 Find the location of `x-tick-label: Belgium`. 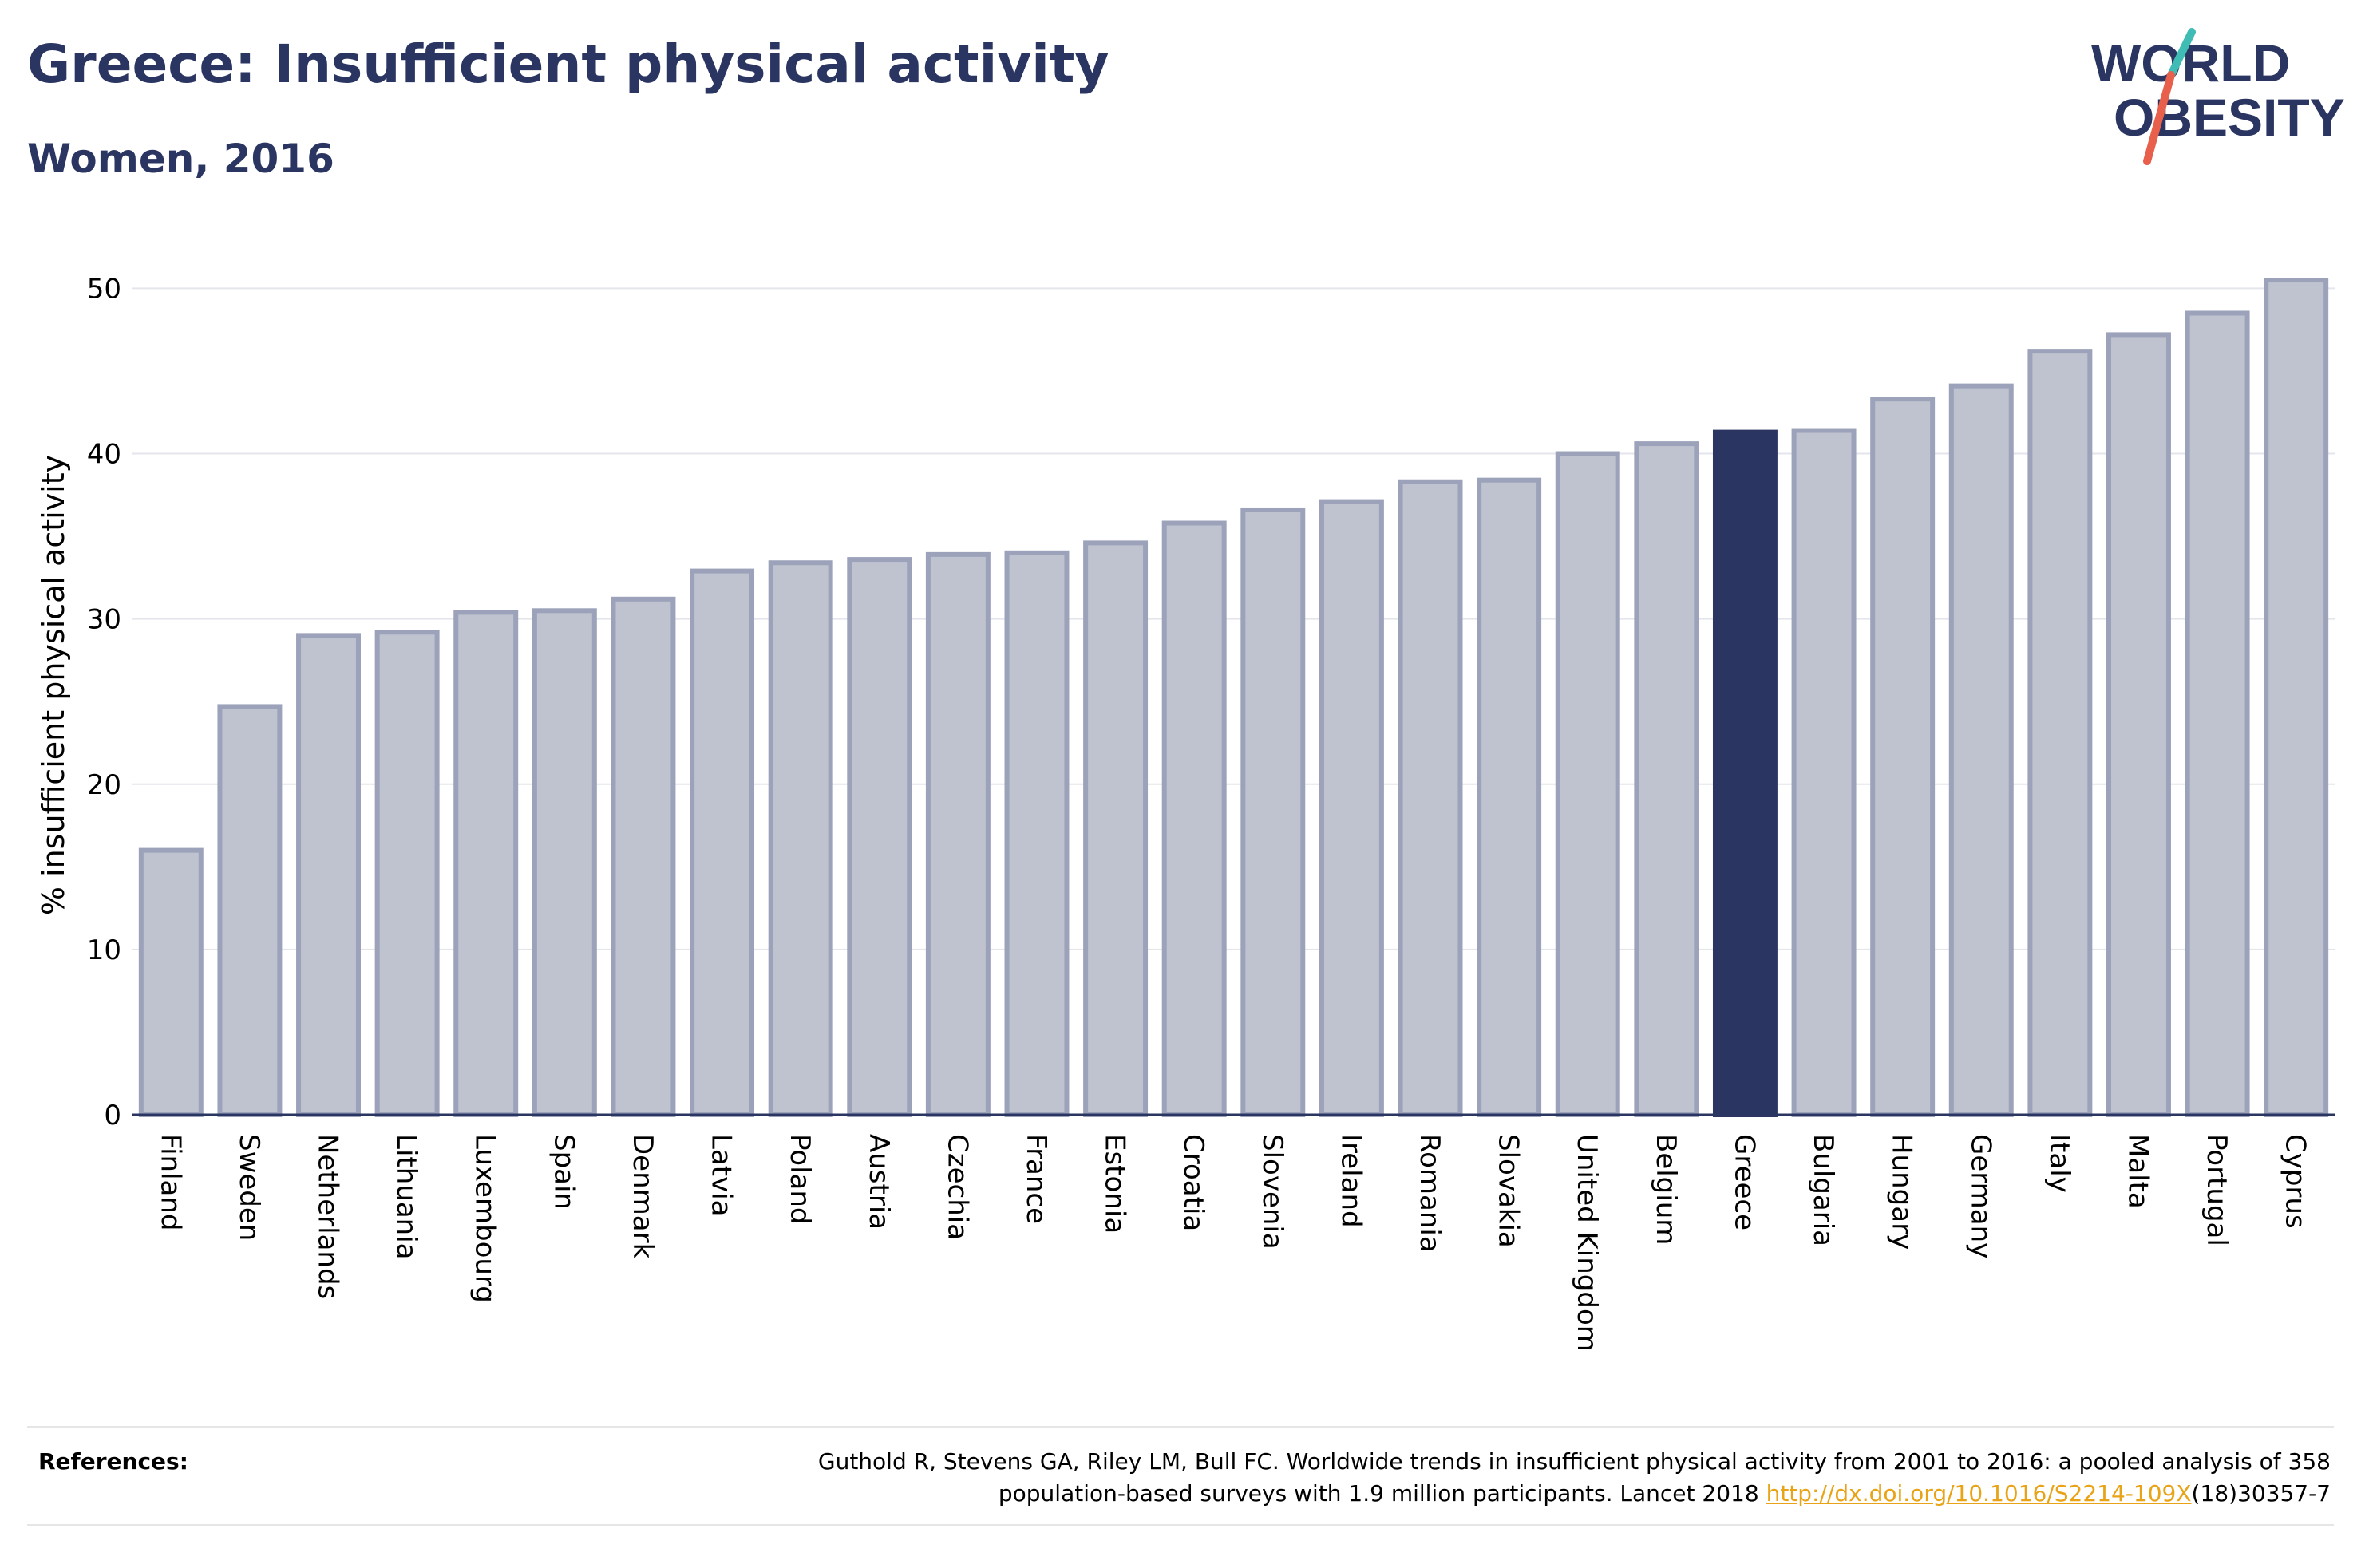

x-tick-label: Belgium is located at coordinates (1666, 1189).